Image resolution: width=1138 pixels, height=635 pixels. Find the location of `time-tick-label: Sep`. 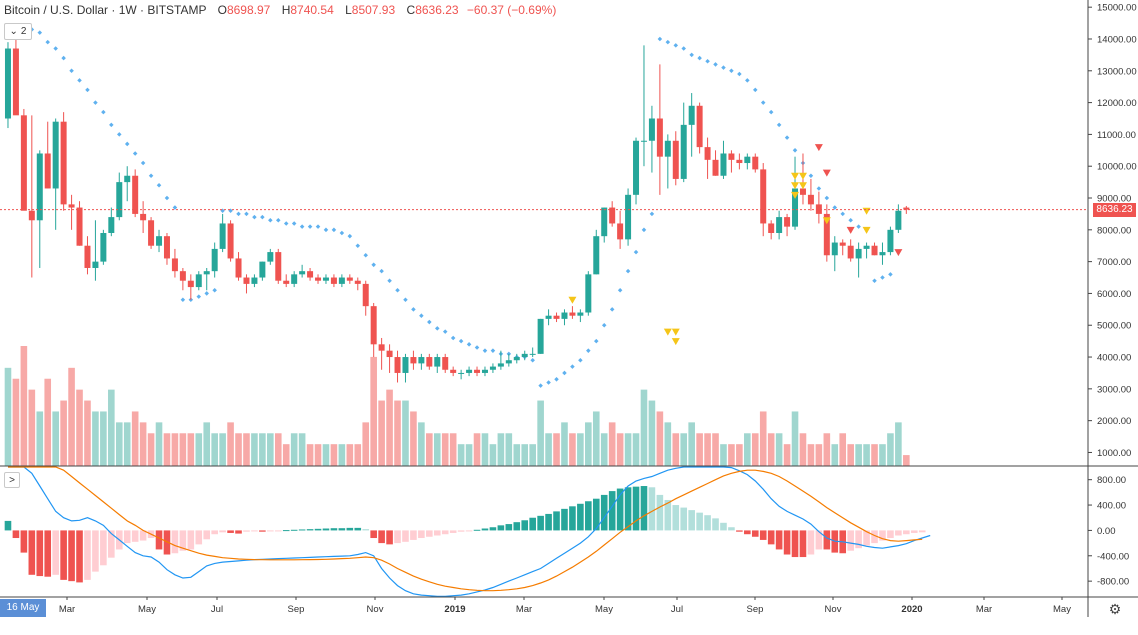

time-tick-label: Sep is located at coordinates (755, 609).